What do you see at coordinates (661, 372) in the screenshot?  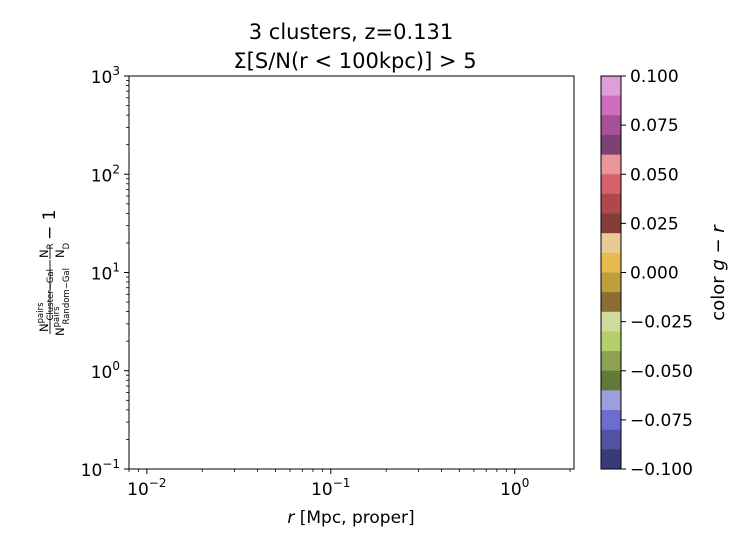 I see `colorbar-tick-label: −0.050` at bounding box center [661, 372].